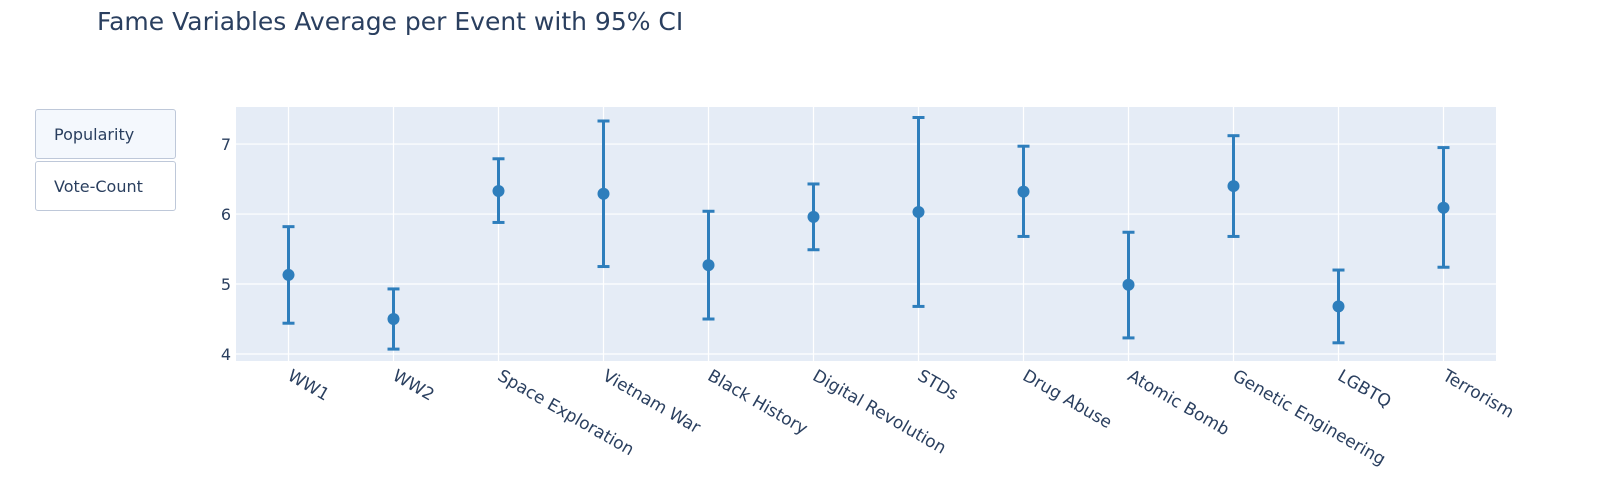 The height and width of the screenshot is (503, 1597). Describe the element at coordinates (308, 386) in the screenshot. I see `x-tick-label: WW1` at that location.